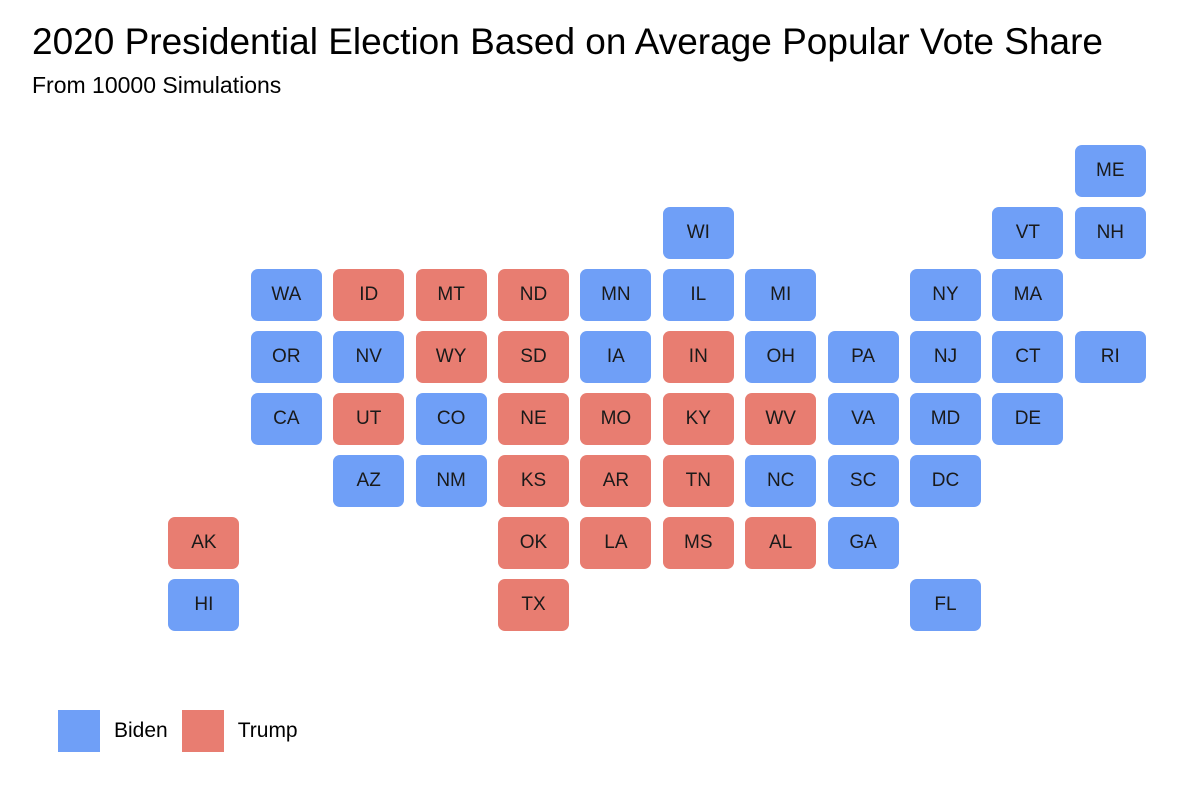 This screenshot has width=1200, height=800. I want to click on state-tile-mt: MT, so click(451, 295).